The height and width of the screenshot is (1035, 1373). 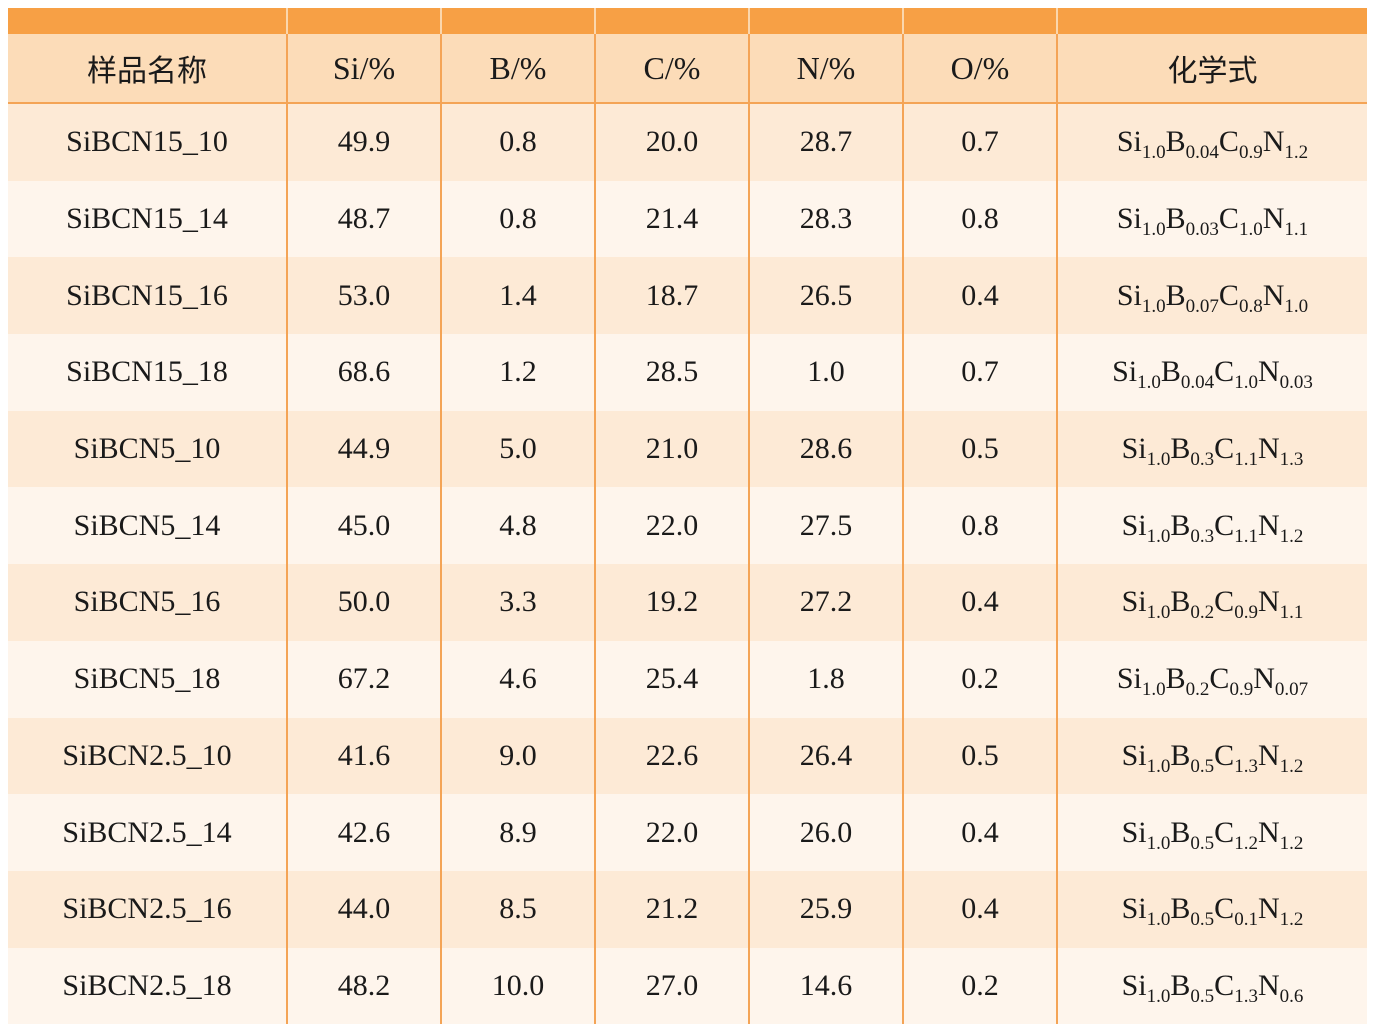 I want to click on cell-si: 44.0, so click(x=363, y=909).